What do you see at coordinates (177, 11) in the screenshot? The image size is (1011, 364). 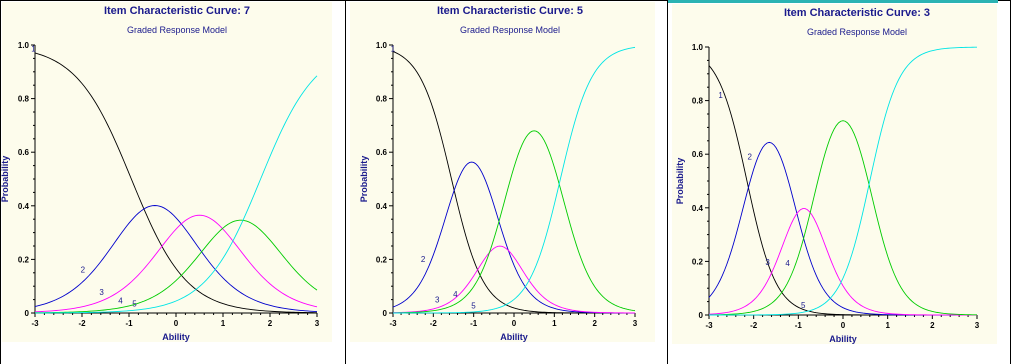 I see `chart-title: Item Characteristic Curve: 7` at bounding box center [177, 11].